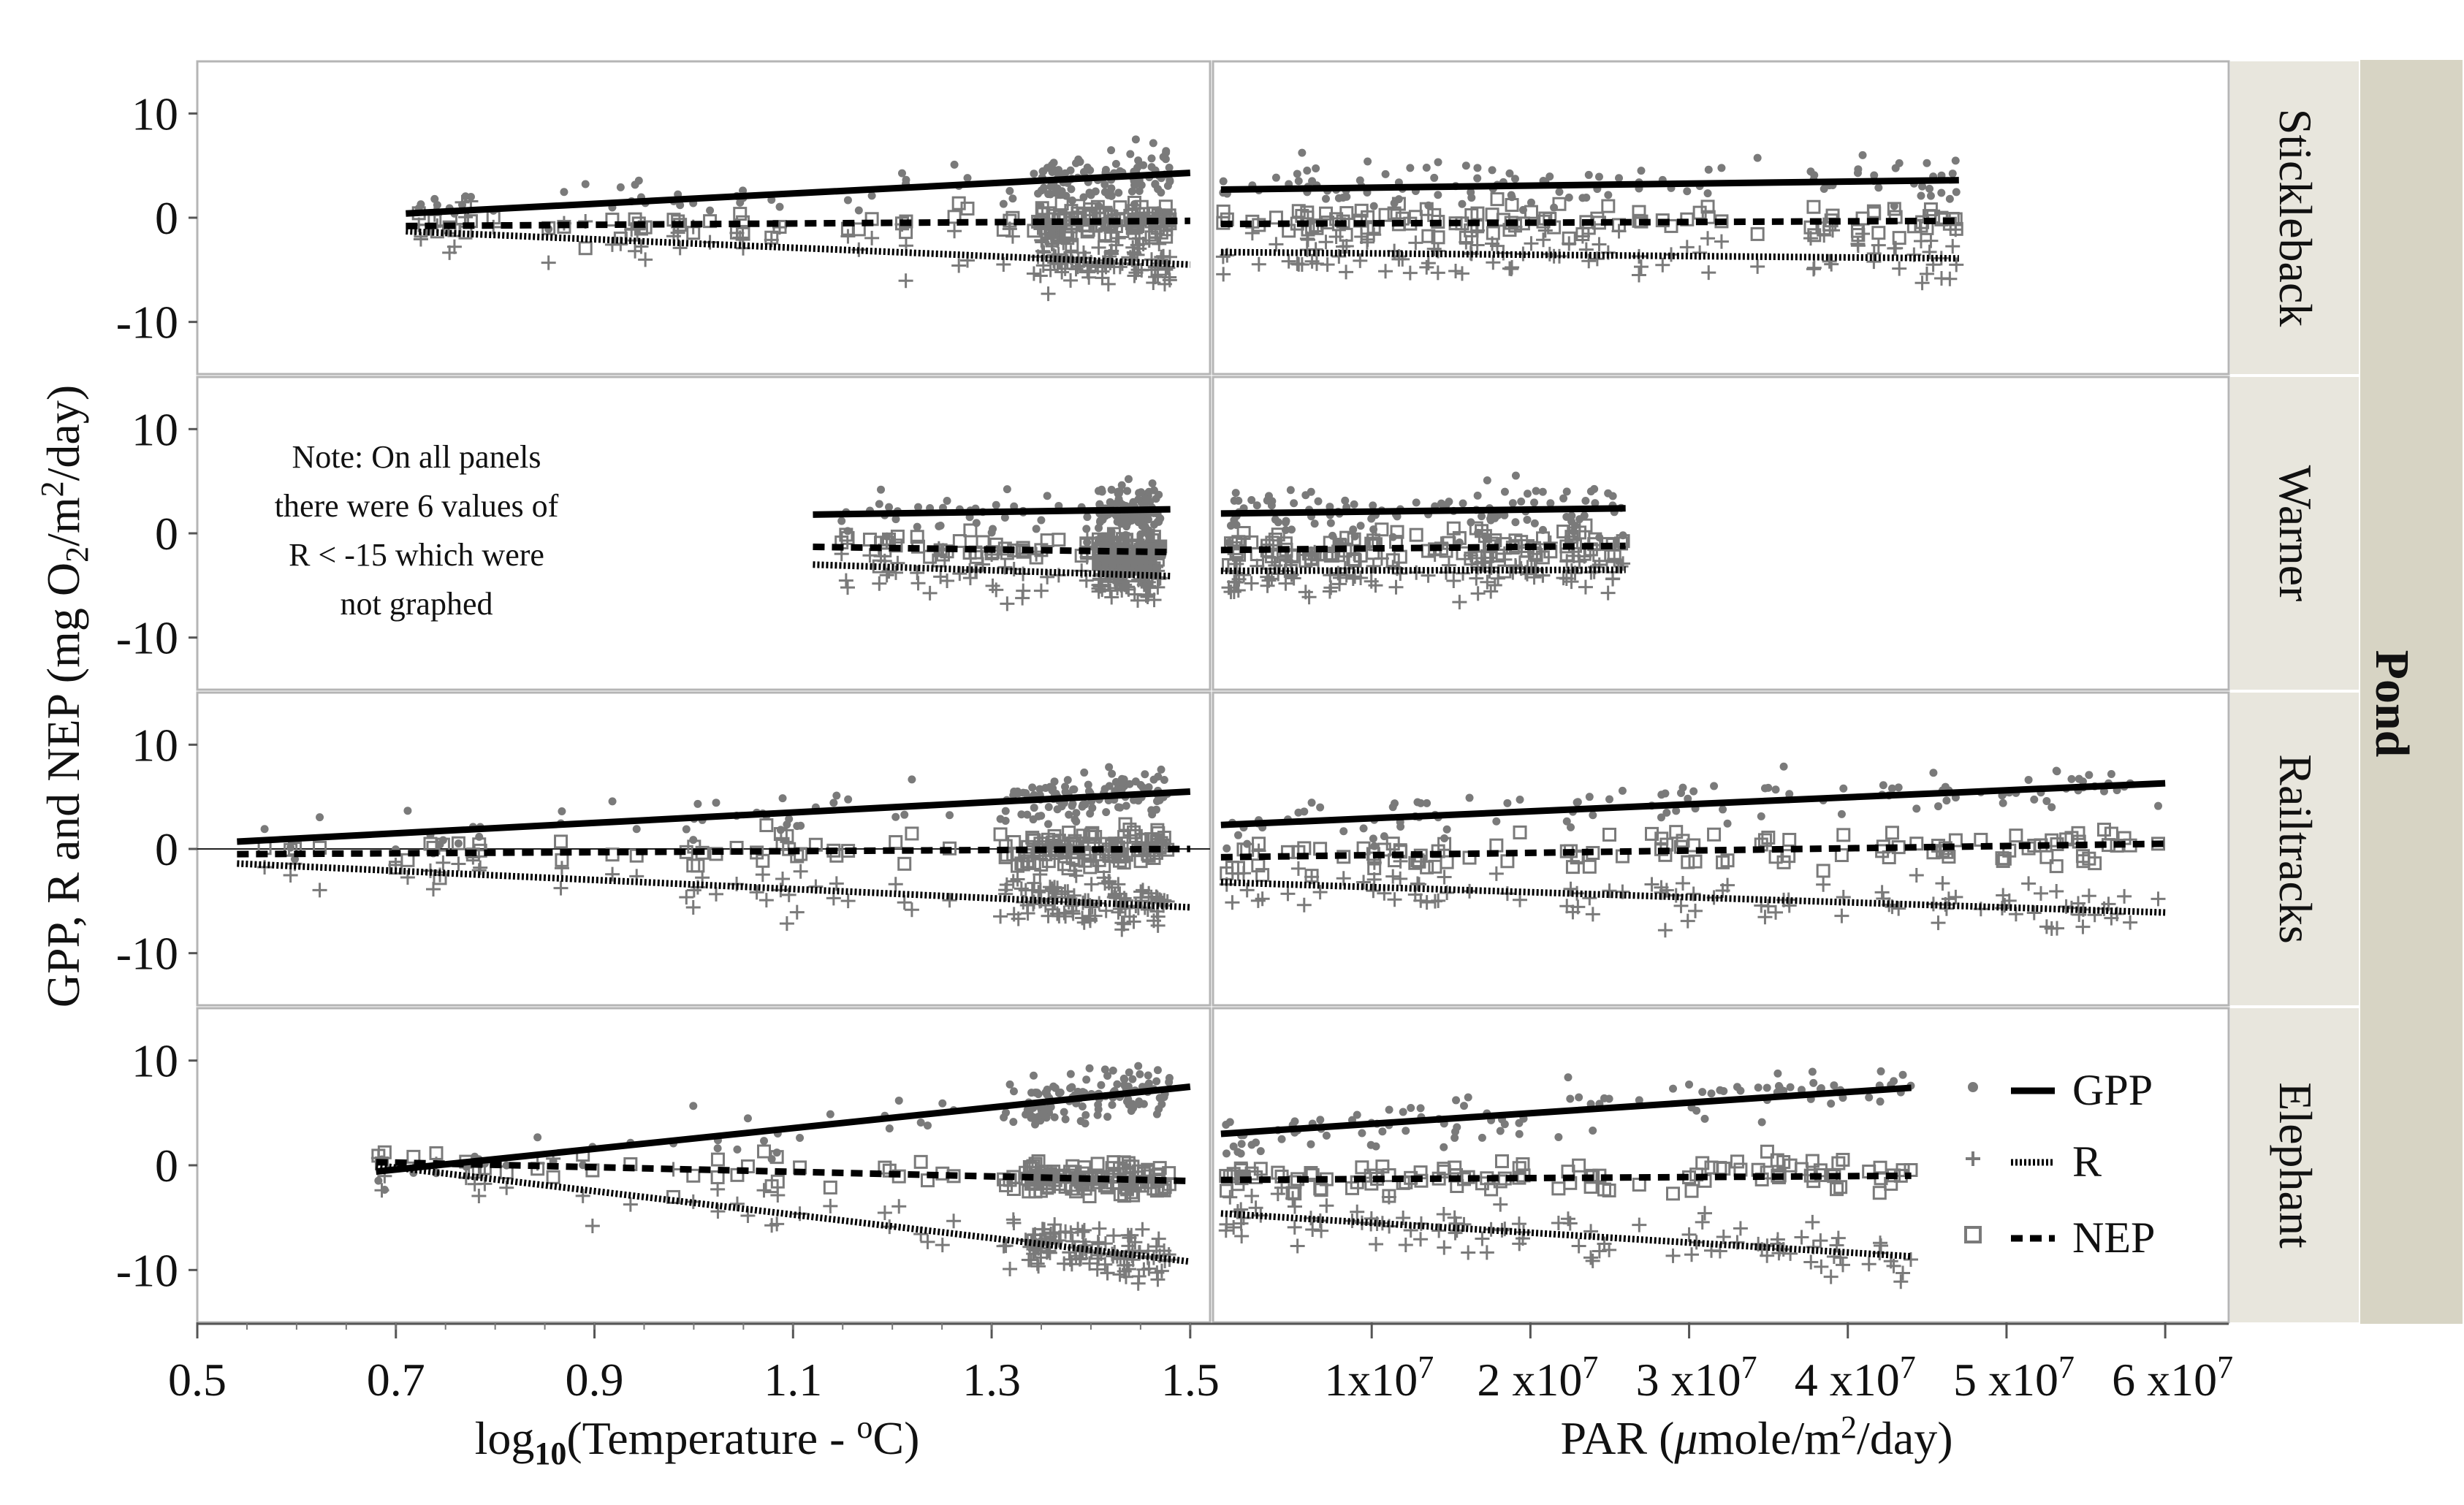 Image resolution: width=2464 pixels, height=1505 pixels. I want to click on gpp-fit-line, so click(1423, 511).